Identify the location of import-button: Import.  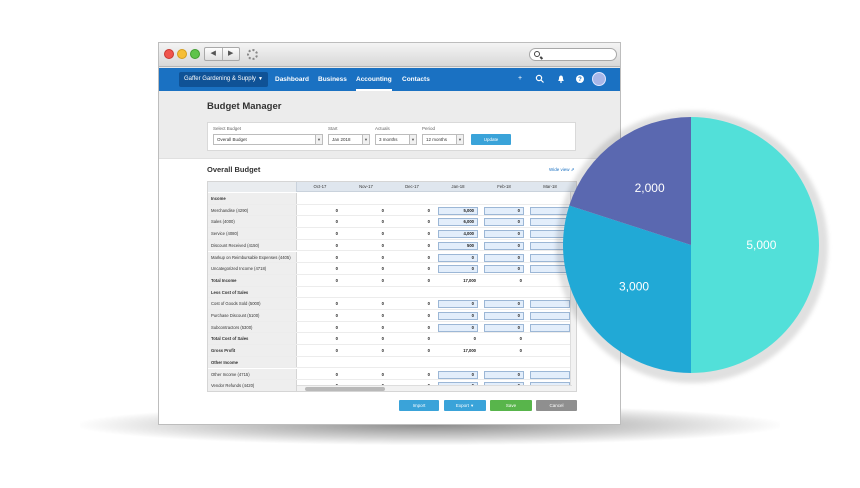
(419, 405).